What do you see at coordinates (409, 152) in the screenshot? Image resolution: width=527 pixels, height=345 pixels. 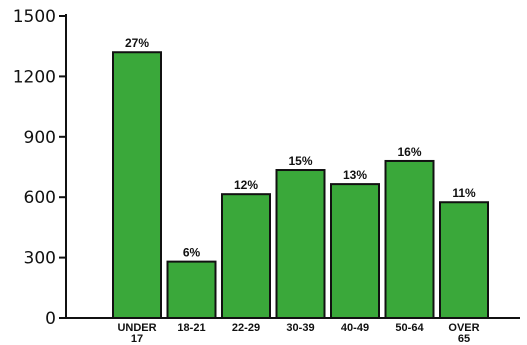 I see `data-label: 16%` at bounding box center [409, 152].